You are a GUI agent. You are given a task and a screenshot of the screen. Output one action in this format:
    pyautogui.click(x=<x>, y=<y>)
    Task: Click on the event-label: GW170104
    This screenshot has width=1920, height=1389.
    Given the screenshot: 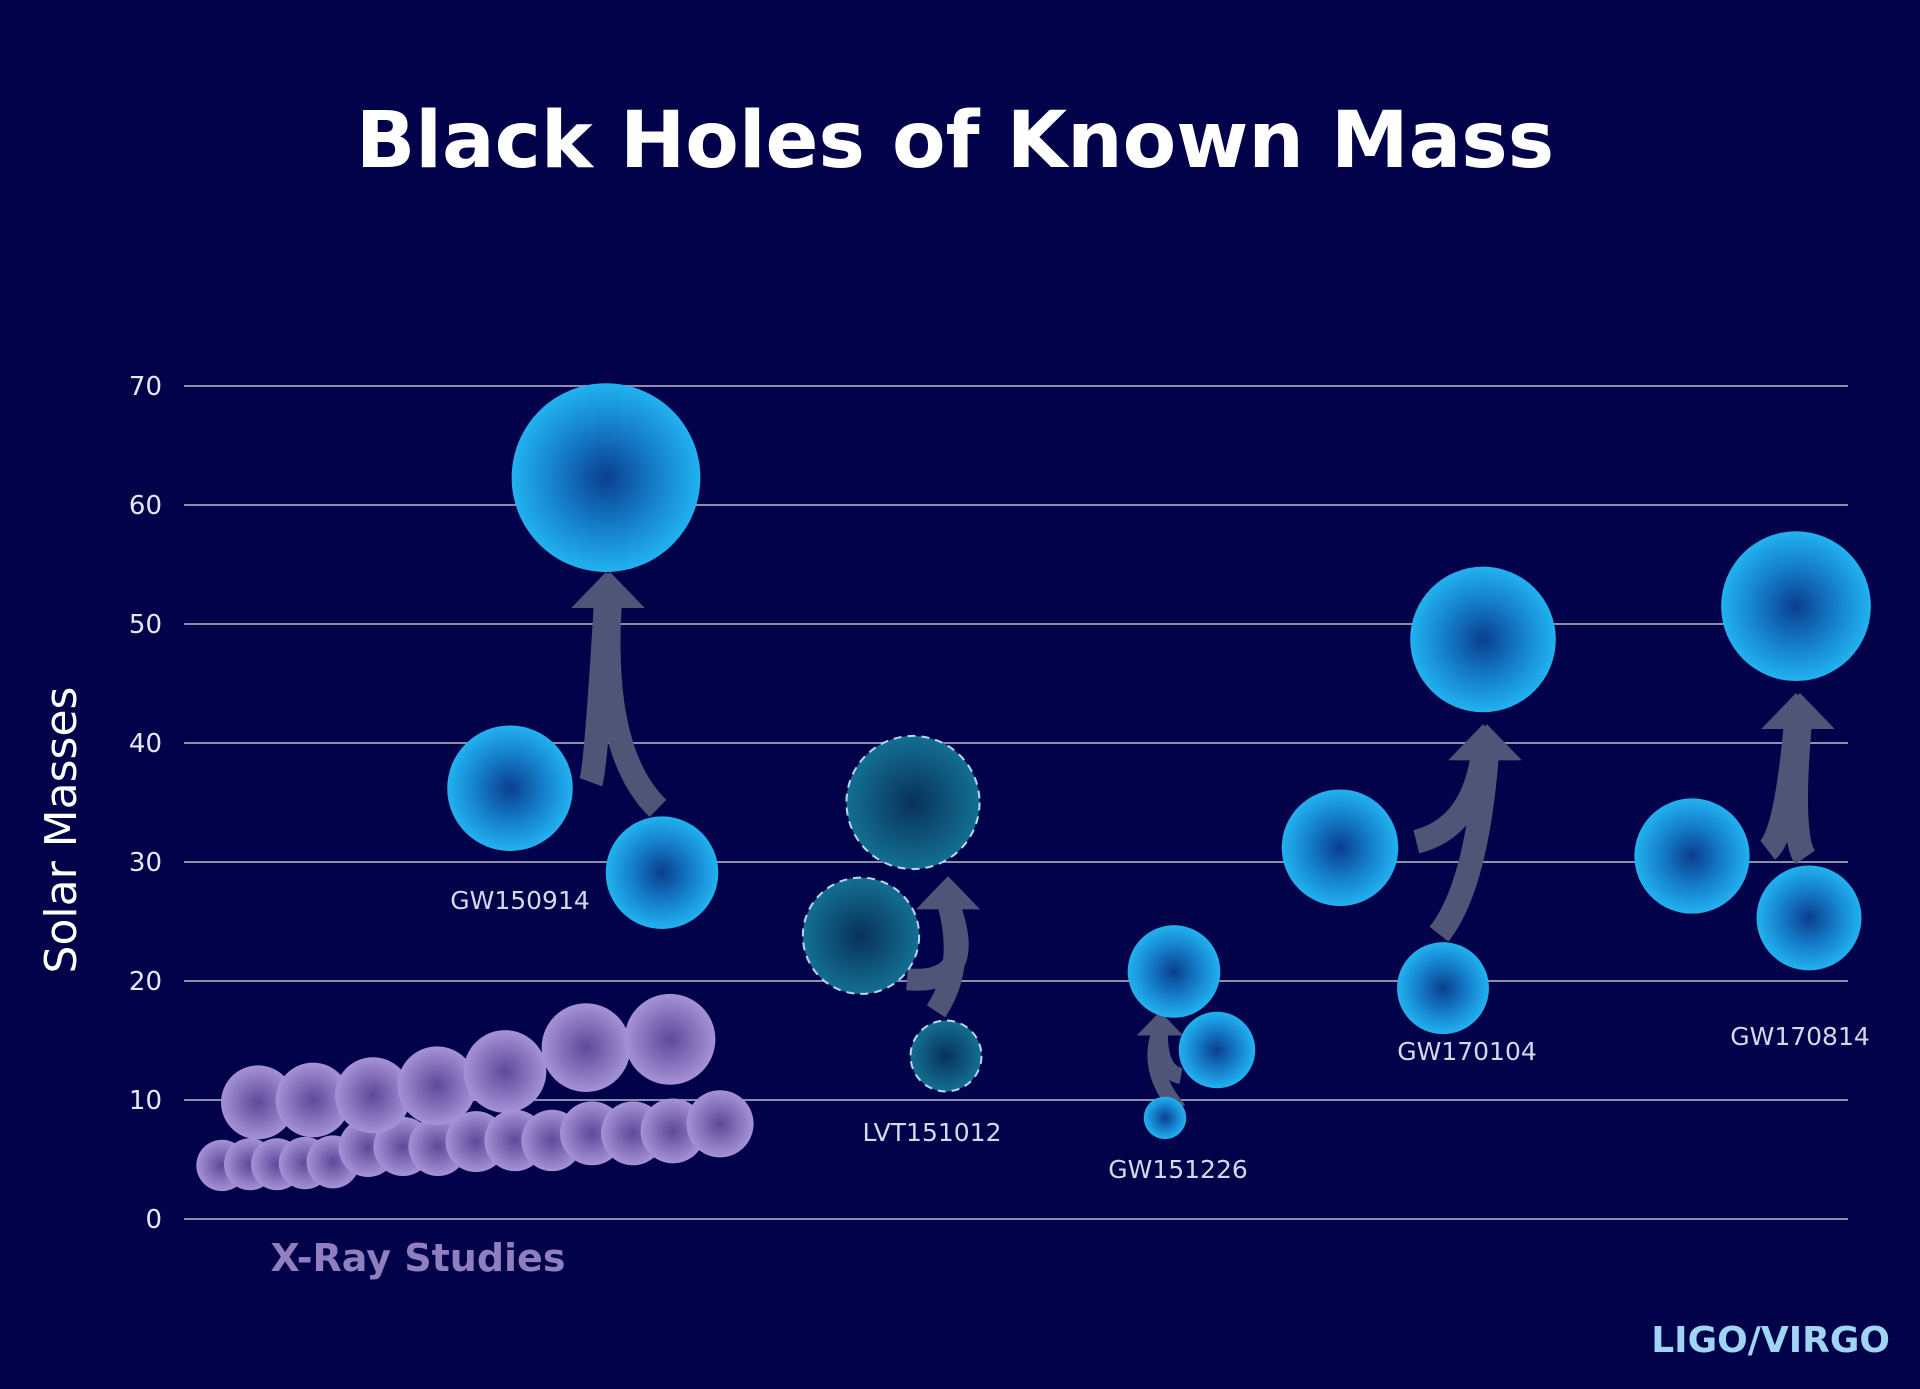 What is the action you would take?
    pyautogui.click(x=1467, y=1051)
    